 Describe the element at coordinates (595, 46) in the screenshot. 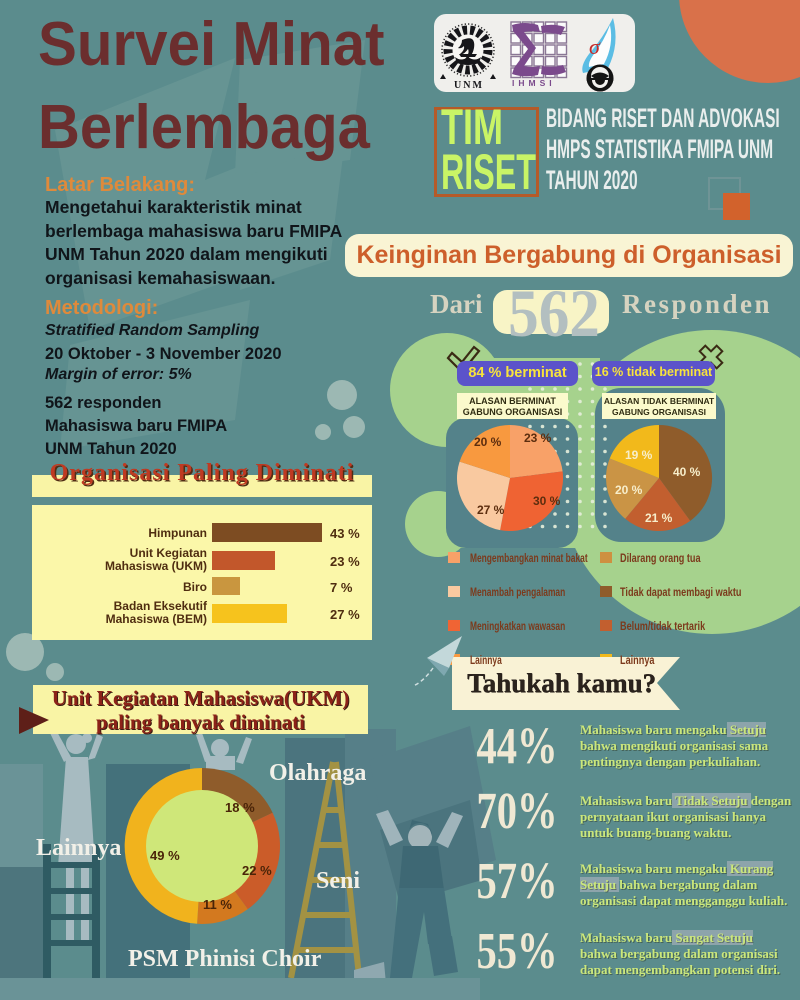

I see `svg-text: σ` at that location.